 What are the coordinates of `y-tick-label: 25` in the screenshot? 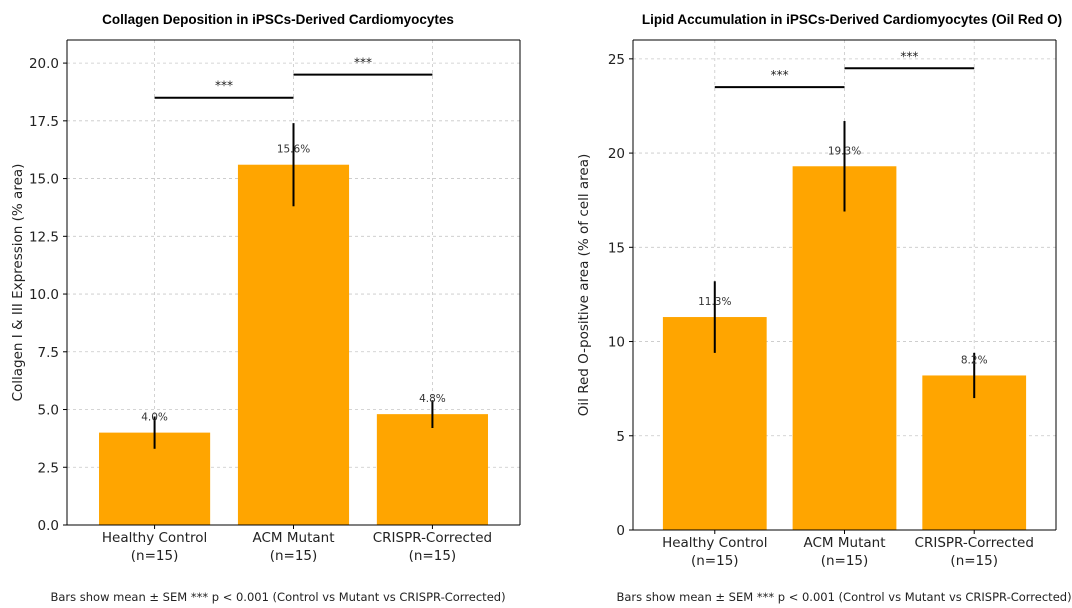 It's located at (616, 60).